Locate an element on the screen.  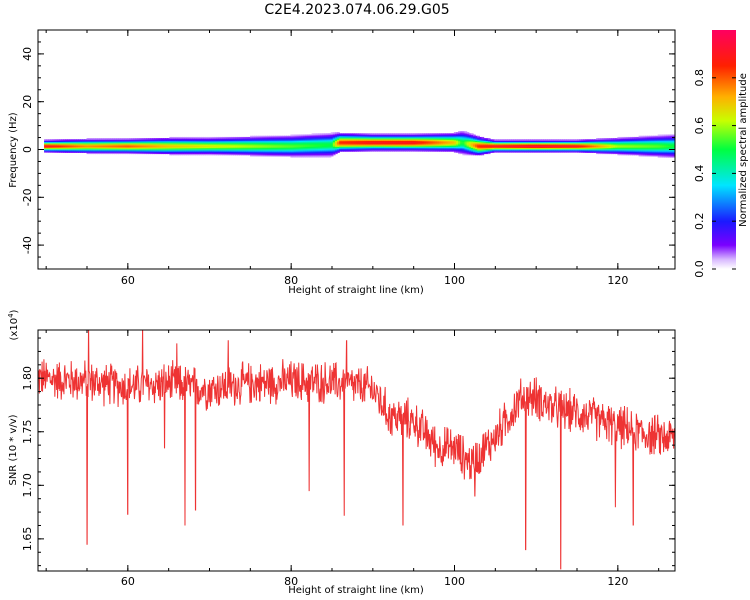
snr-y-tick-label: 1.70 is located at coordinates (27, 485).